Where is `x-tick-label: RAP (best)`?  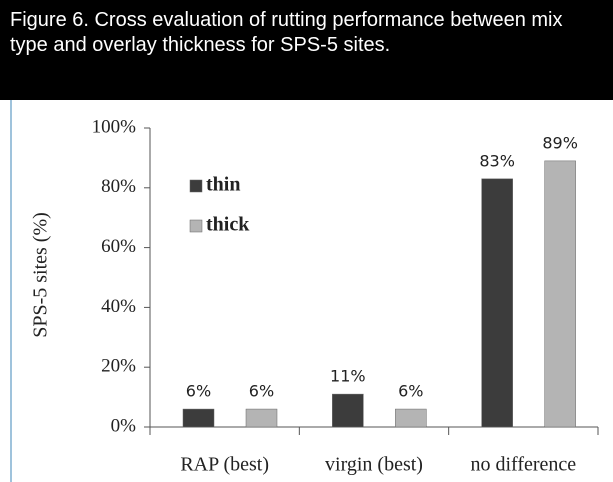
x-tick-label: RAP (best) is located at coordinates (224, 465).